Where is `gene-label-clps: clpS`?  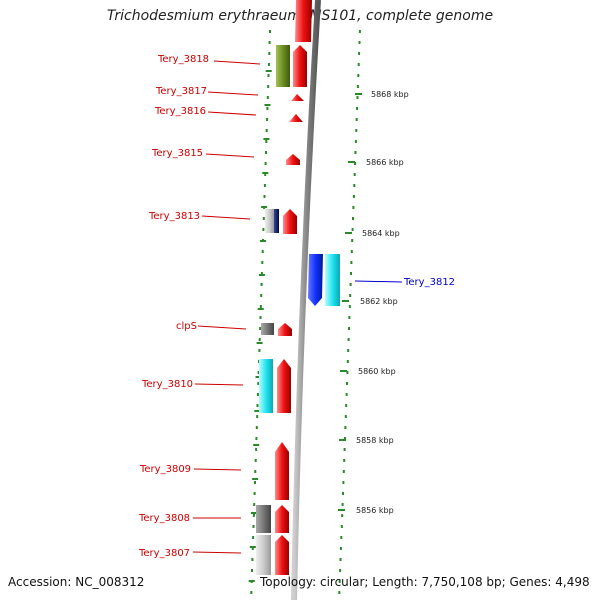
gene-label-clps: clpS is located at coordinates (186, 326).